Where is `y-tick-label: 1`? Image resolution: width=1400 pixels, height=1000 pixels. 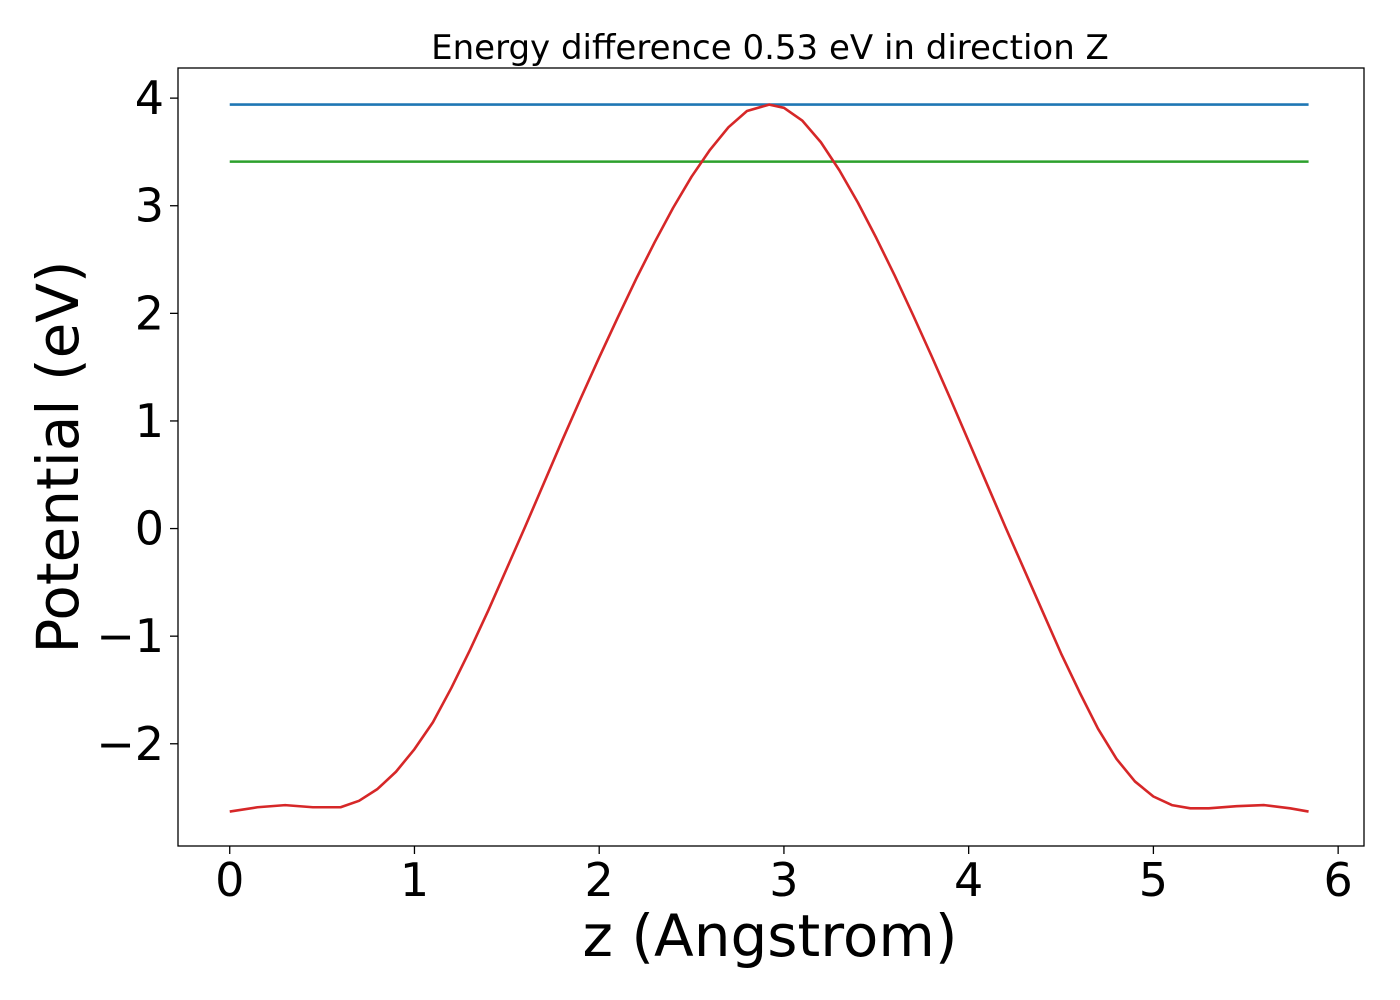
y-tick-label: 1 is located at coordinates (149, 421).